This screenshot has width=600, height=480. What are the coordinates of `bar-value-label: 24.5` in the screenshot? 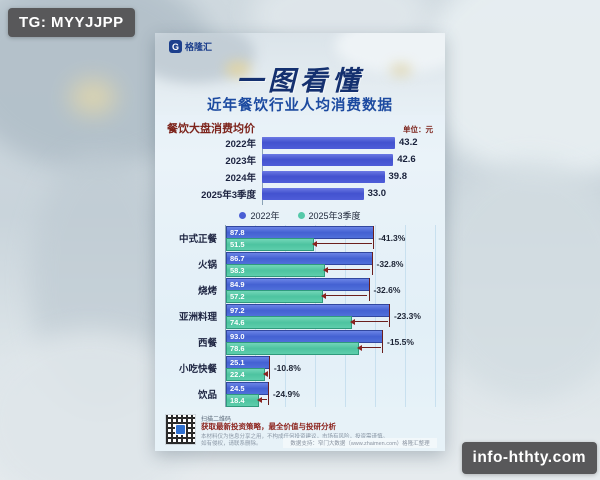 It's located at (237, 388).